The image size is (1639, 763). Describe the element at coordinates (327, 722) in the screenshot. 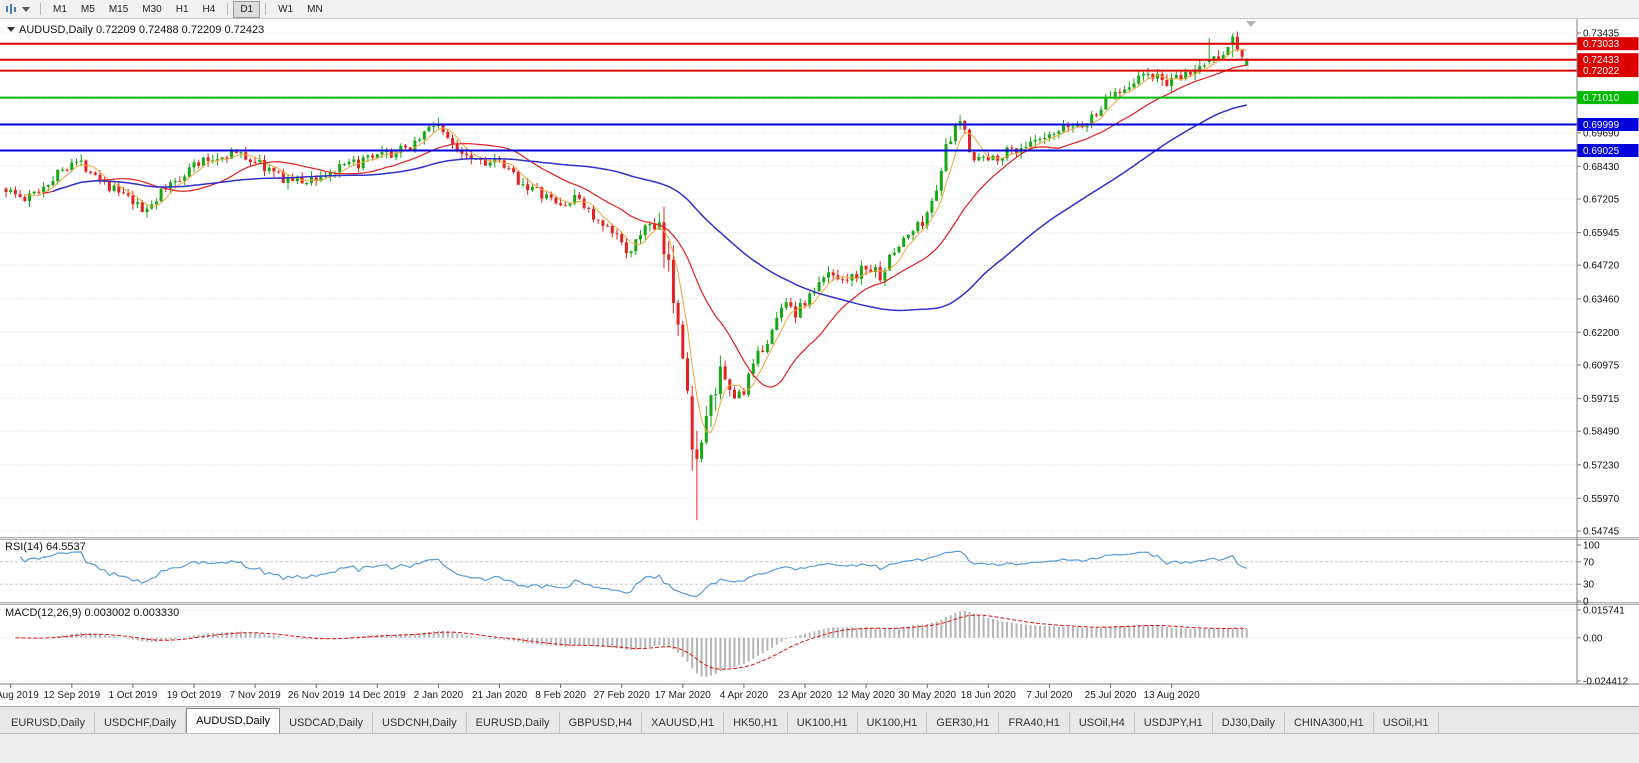

I see `chart-tab-usdcad-daily: USDCAD,Daily` at that location.